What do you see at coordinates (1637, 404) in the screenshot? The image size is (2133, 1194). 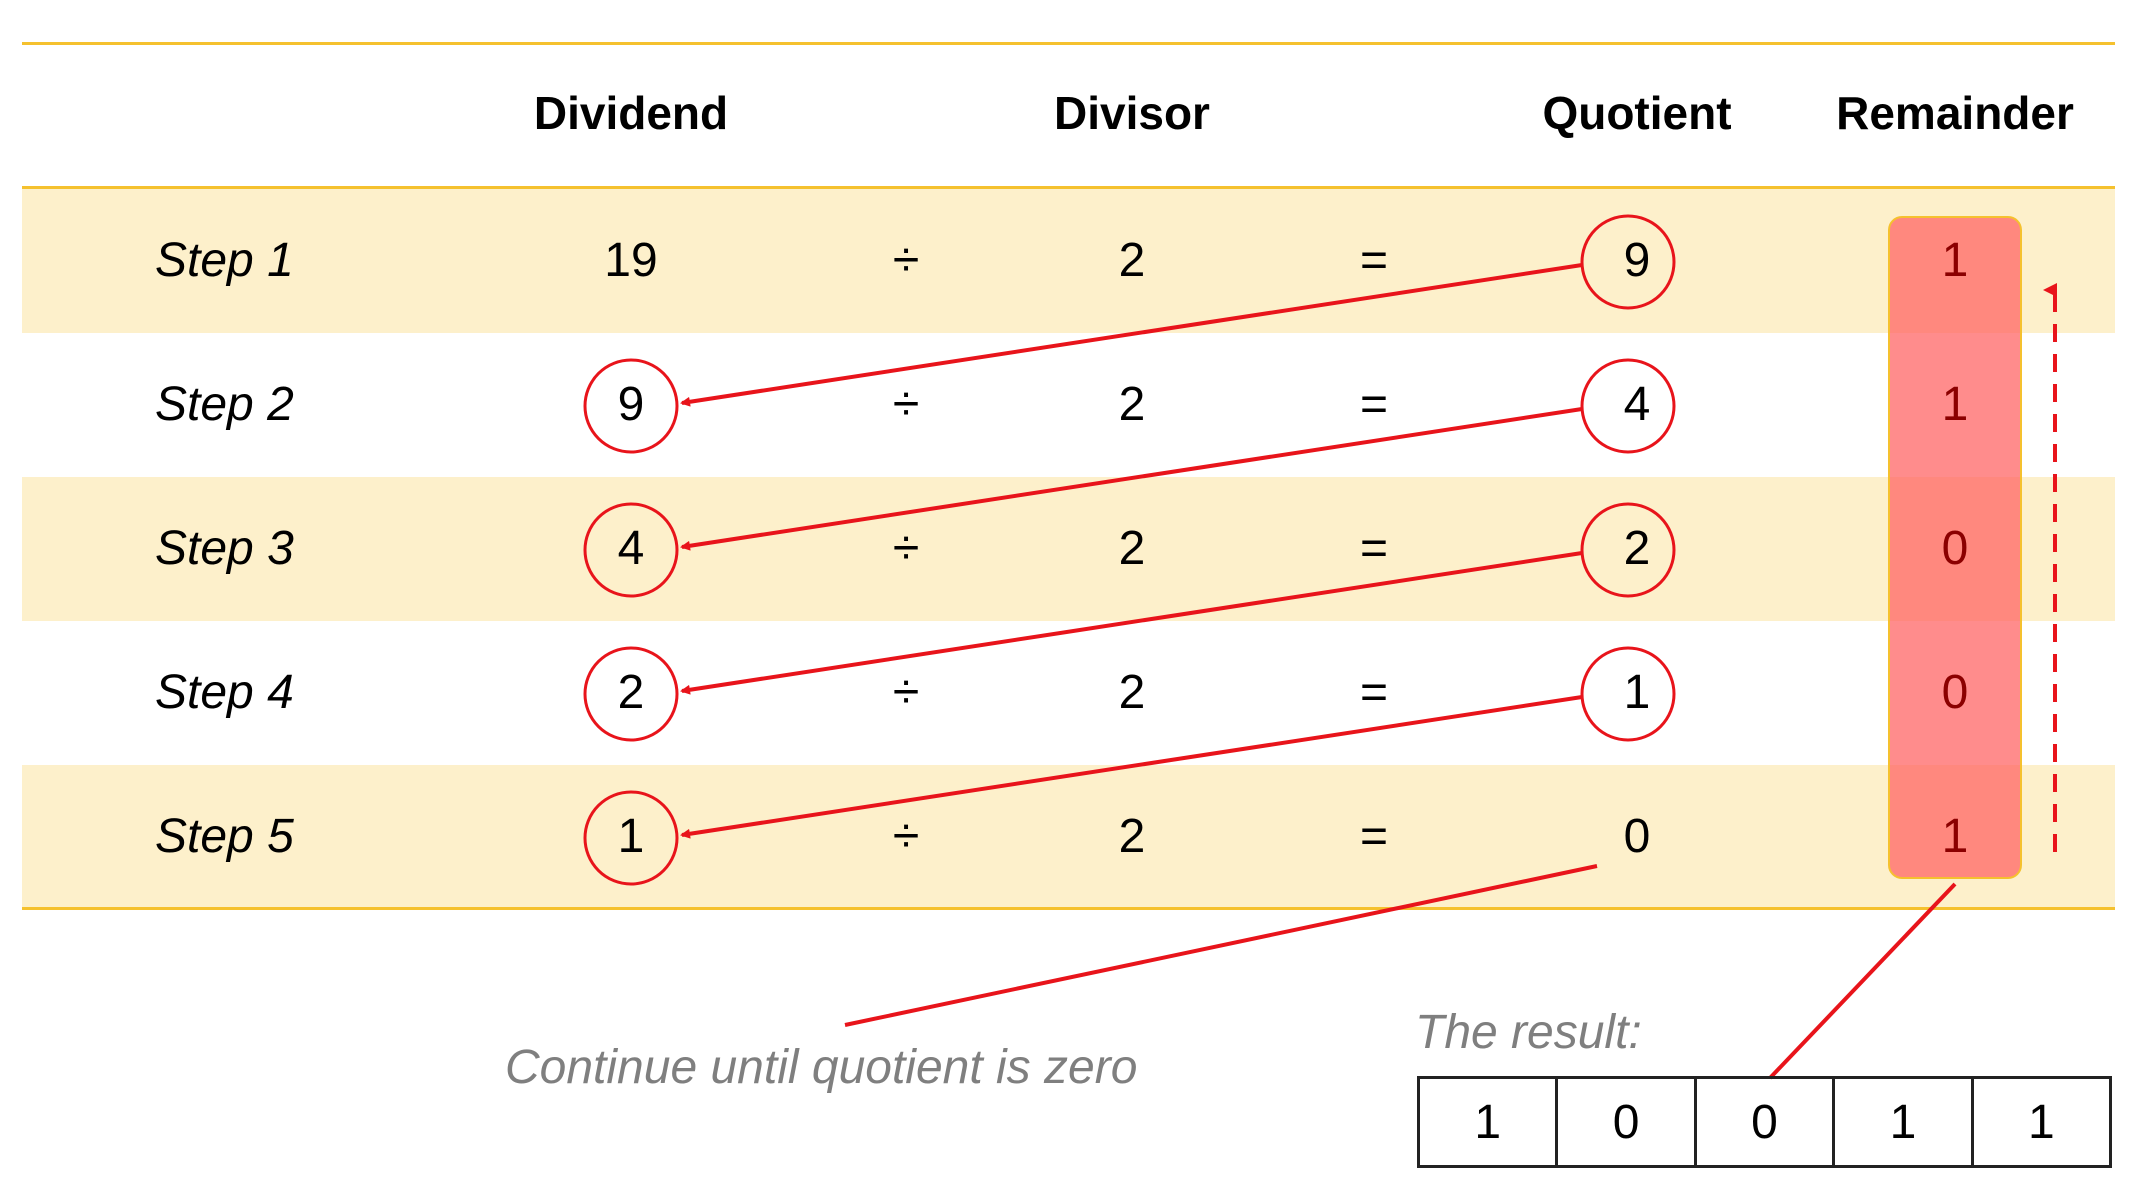 I see `quotient-value: 4` at bounding box center [1637, 404].